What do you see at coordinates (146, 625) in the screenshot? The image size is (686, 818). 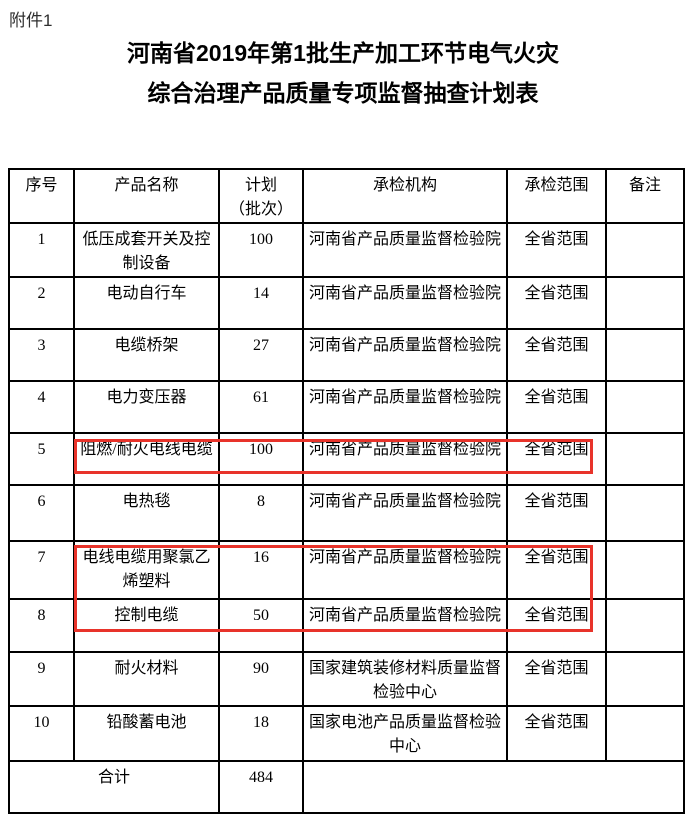 I see `cell-product: 控制电缆` at bounding box center [146, 625].